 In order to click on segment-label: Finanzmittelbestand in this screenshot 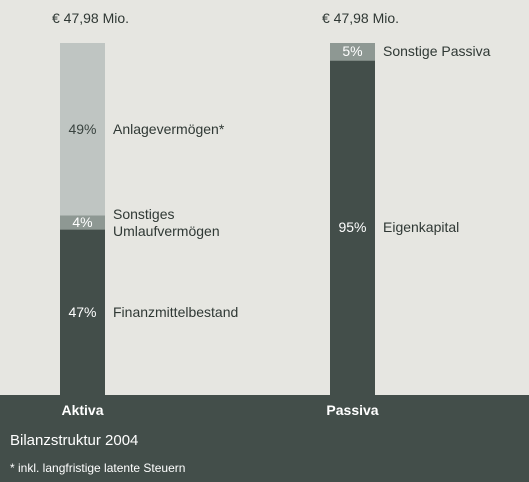, I will do `click(176, 311)`.